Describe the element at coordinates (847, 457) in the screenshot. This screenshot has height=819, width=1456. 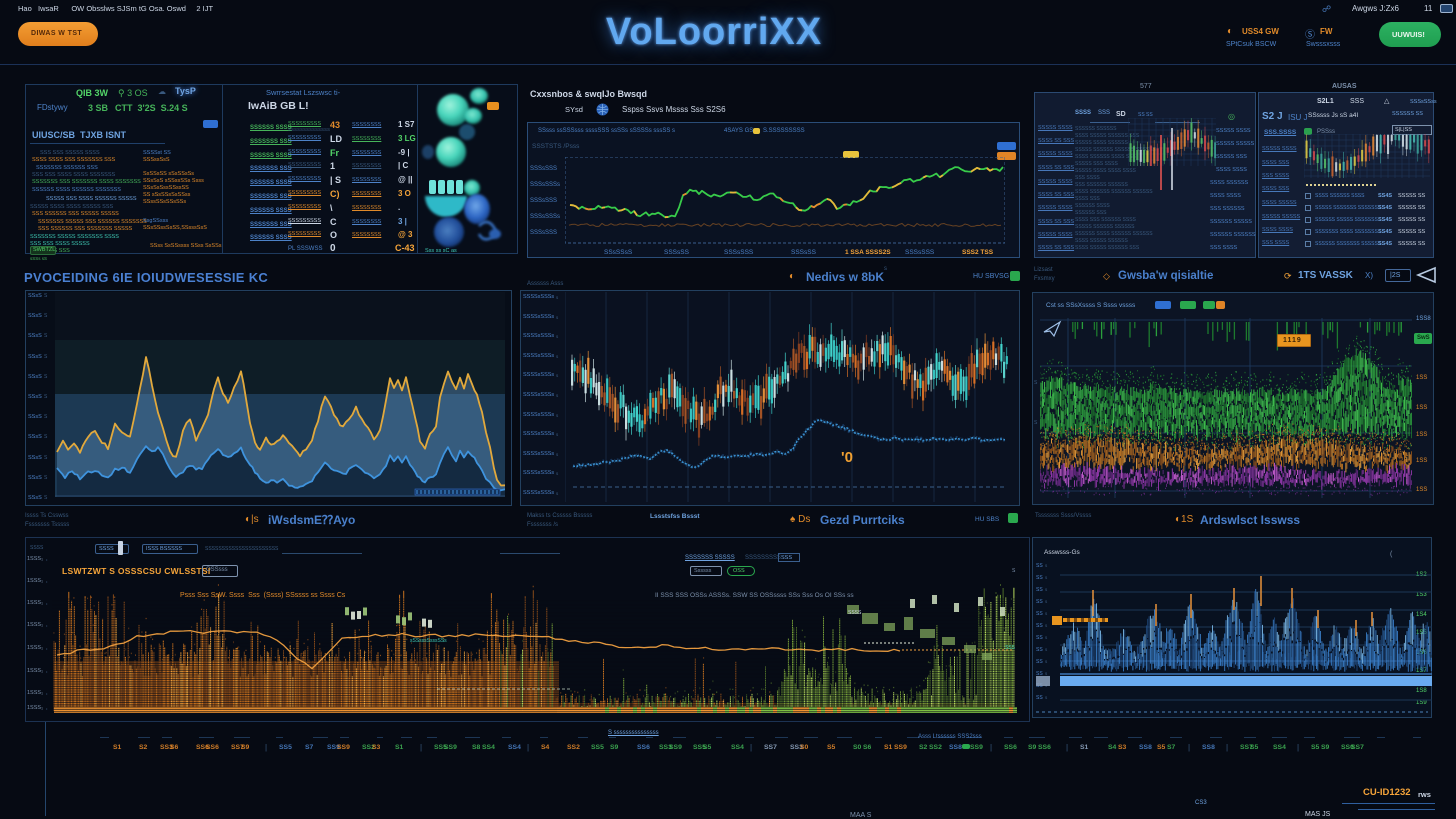
I see `svg-text: '0` at that location.